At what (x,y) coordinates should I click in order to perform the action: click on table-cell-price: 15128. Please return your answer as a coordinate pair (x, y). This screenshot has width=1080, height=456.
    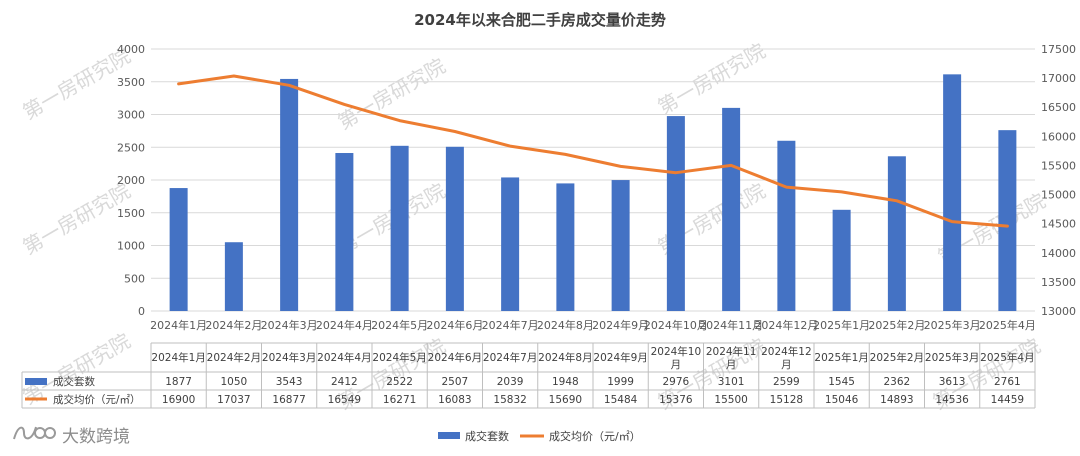
    Looking at the image, I should click on (786, 400).